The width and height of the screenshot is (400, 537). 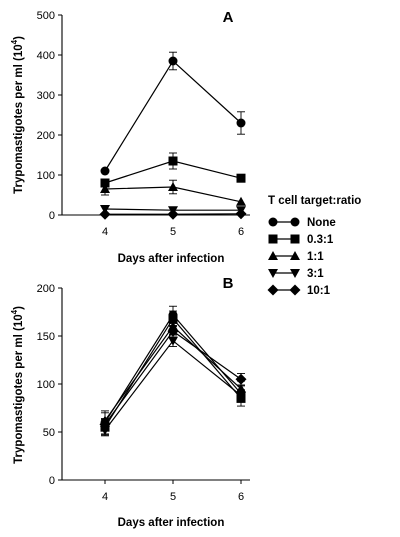 What do you see at coordinates (46, 337) in the screenshot?
I see `y-tick-label: 150` at bounding box center [46, 337].